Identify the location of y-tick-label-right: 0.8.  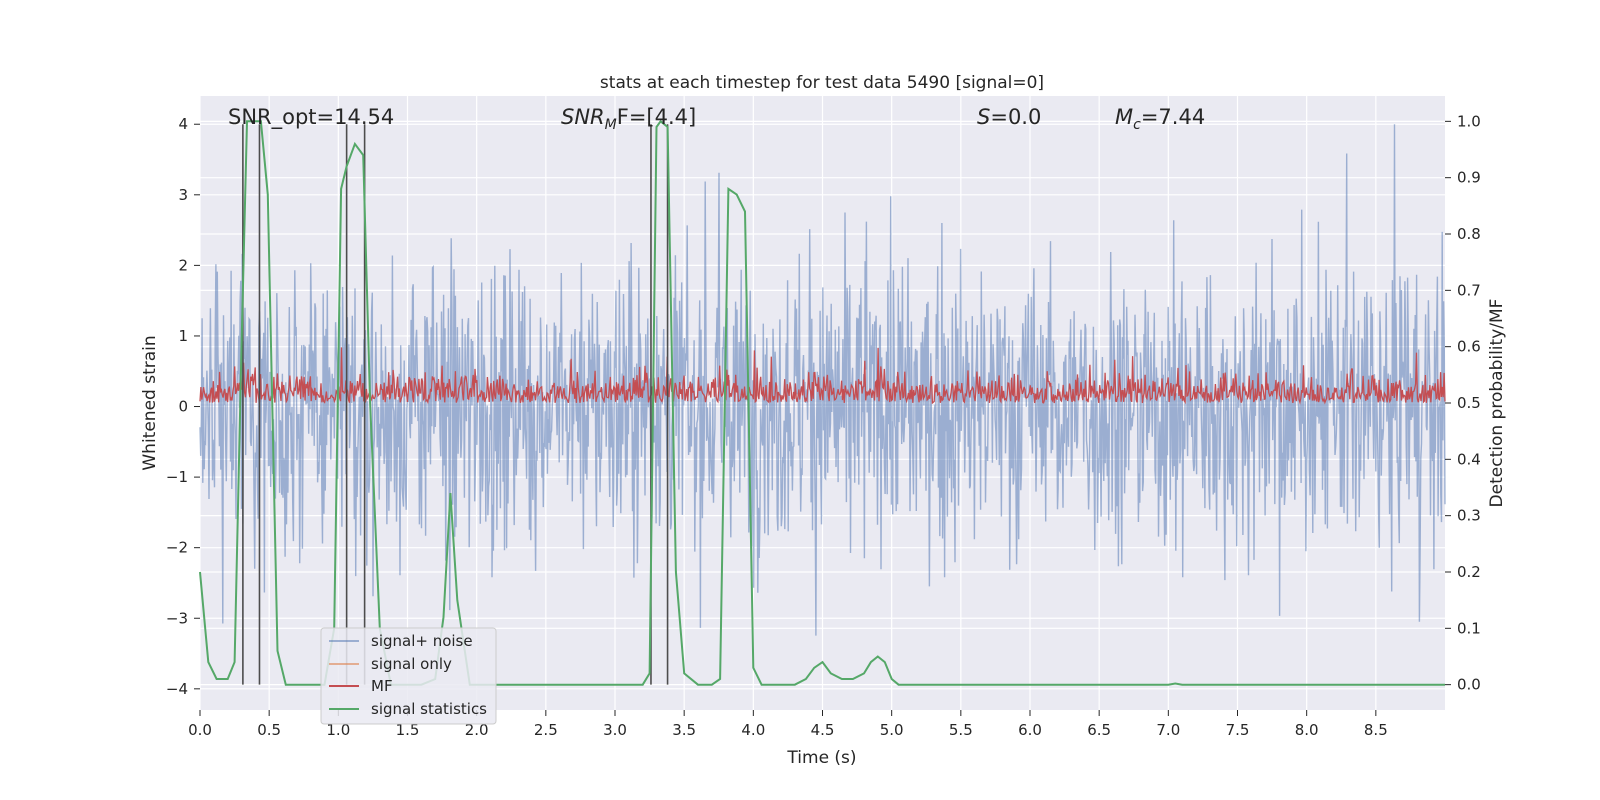
(1469, 234).